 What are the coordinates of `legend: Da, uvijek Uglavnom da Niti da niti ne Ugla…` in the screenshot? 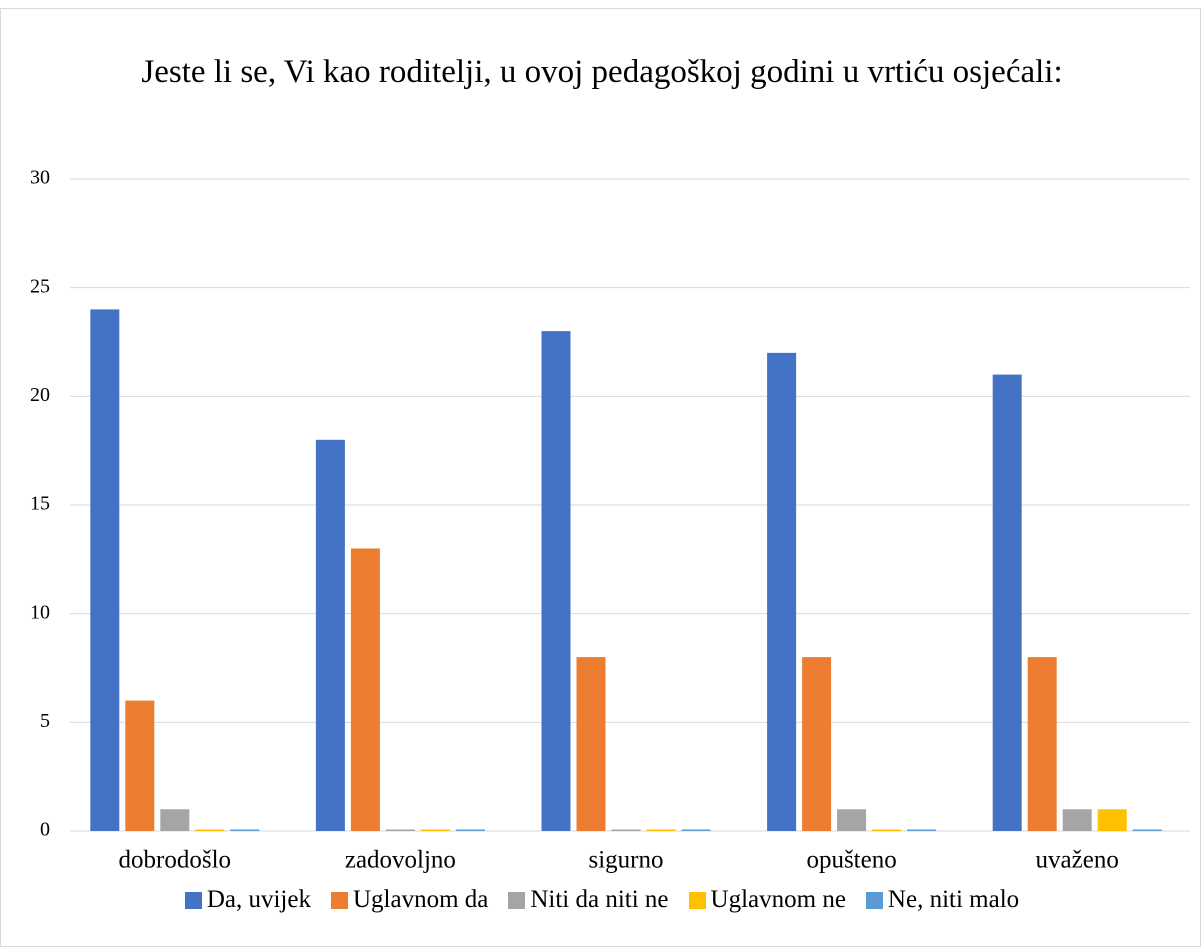 It's located at (602, 900).